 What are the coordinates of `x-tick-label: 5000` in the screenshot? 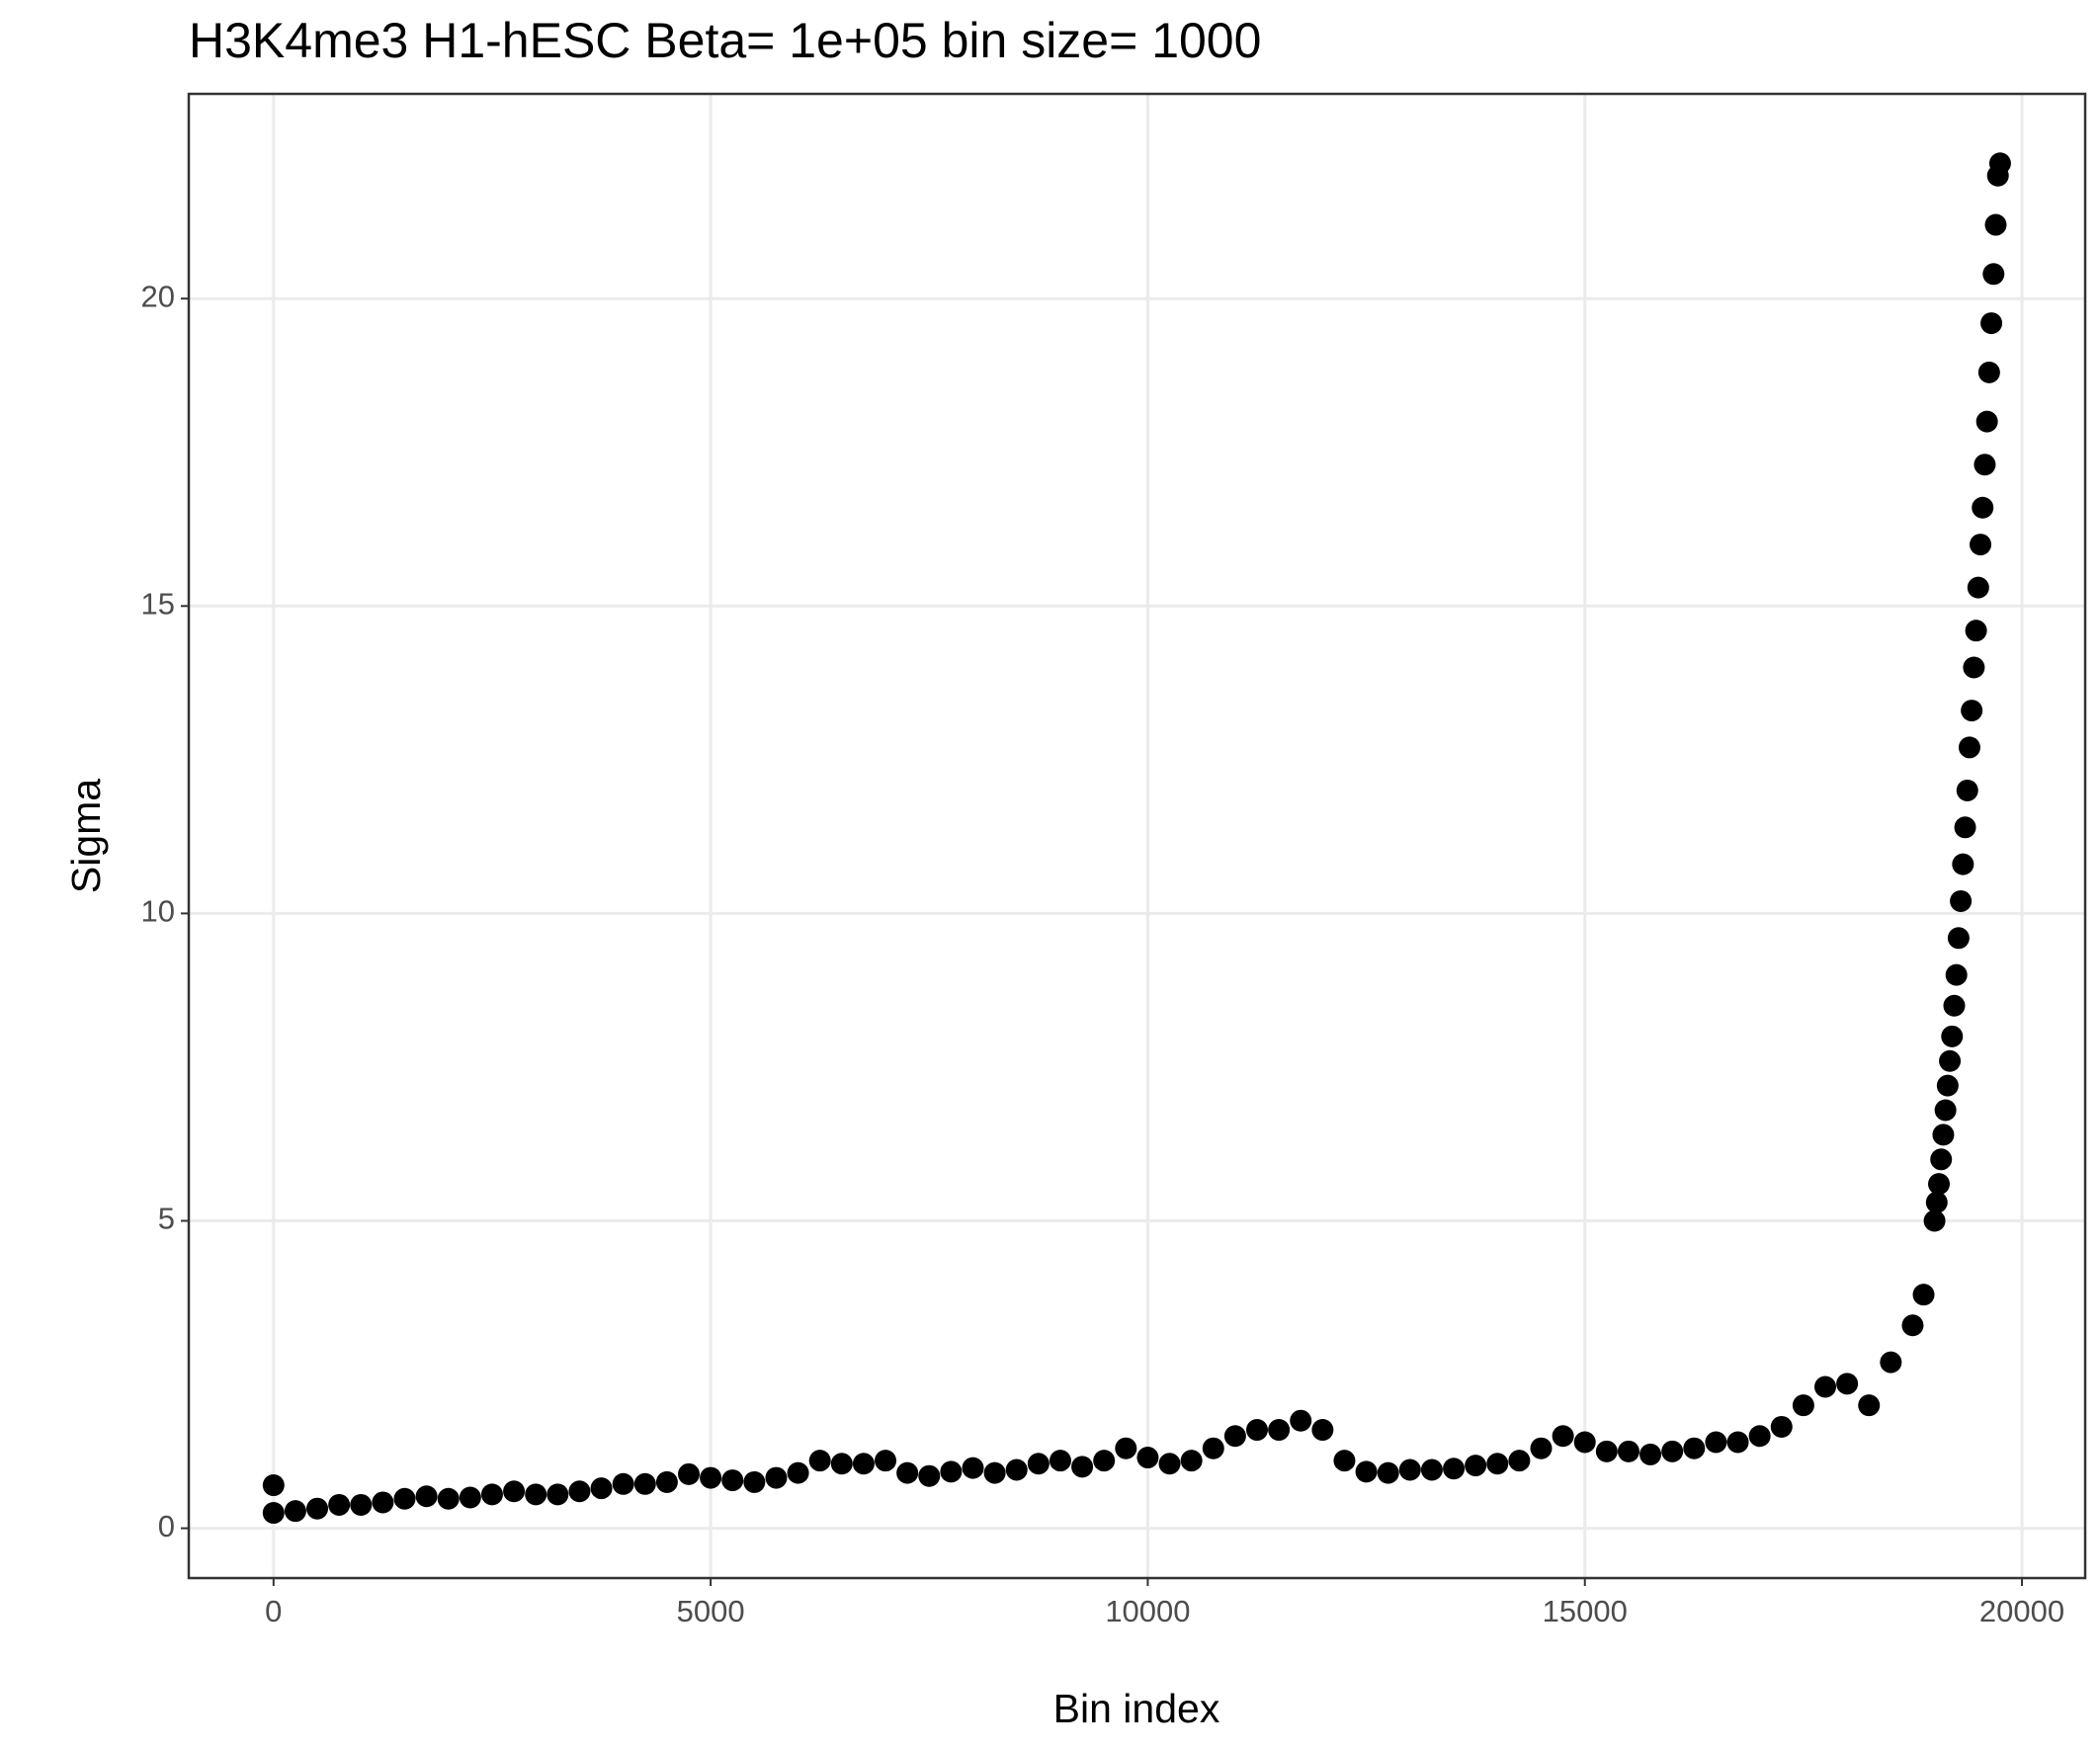 It's located at (711, 1611).